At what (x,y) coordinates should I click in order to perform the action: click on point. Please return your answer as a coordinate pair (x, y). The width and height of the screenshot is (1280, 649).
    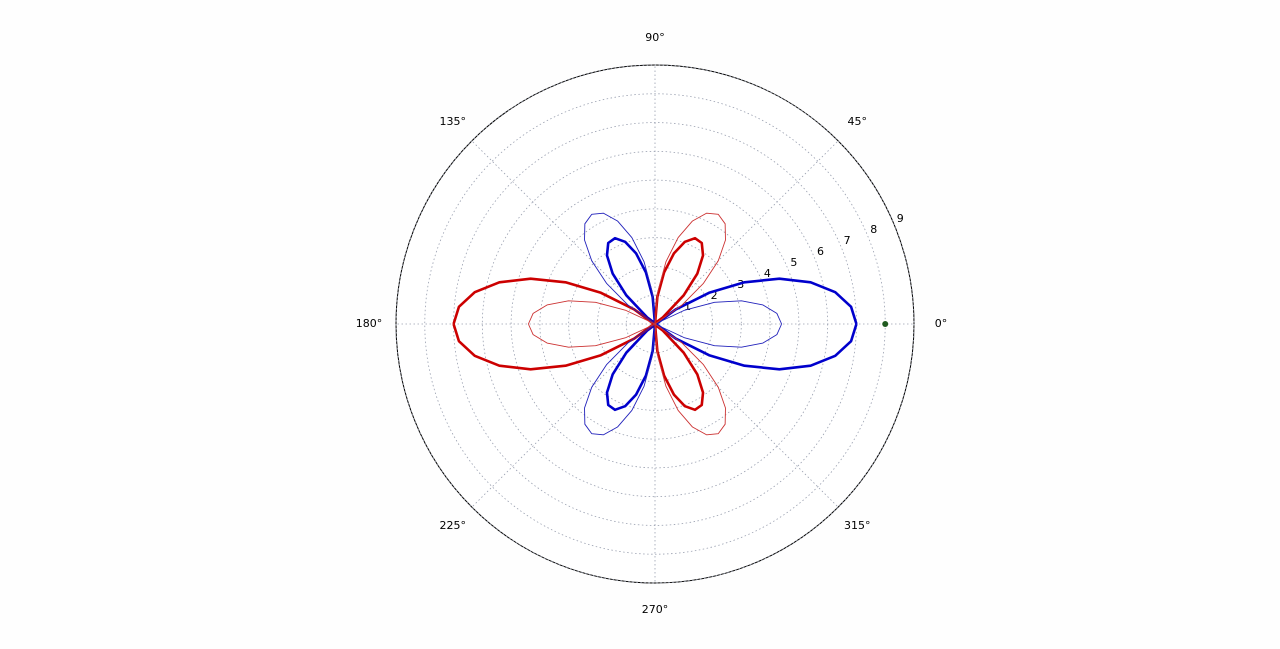
    Looking at the image, I should click on (885, 324).